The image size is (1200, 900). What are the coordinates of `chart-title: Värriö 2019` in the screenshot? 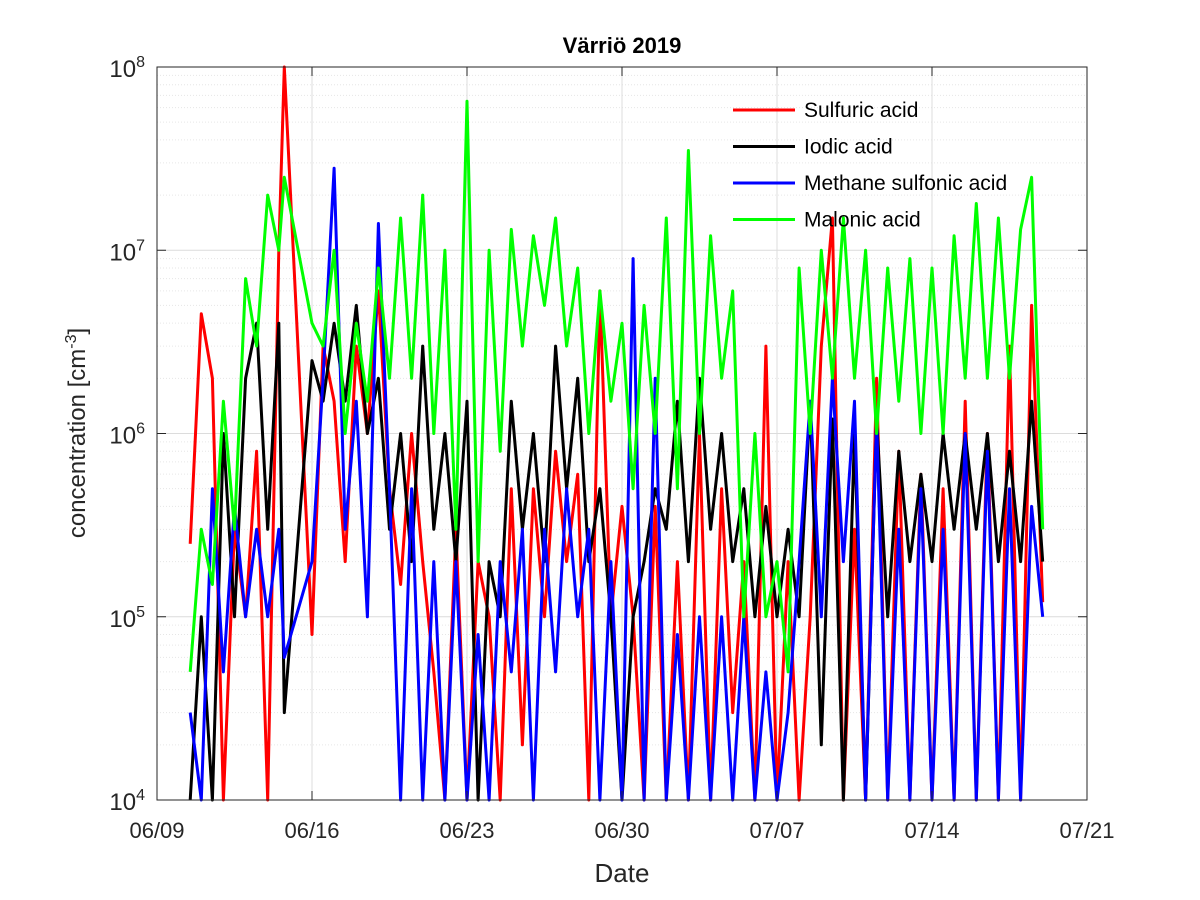 It's located at (622, 45).